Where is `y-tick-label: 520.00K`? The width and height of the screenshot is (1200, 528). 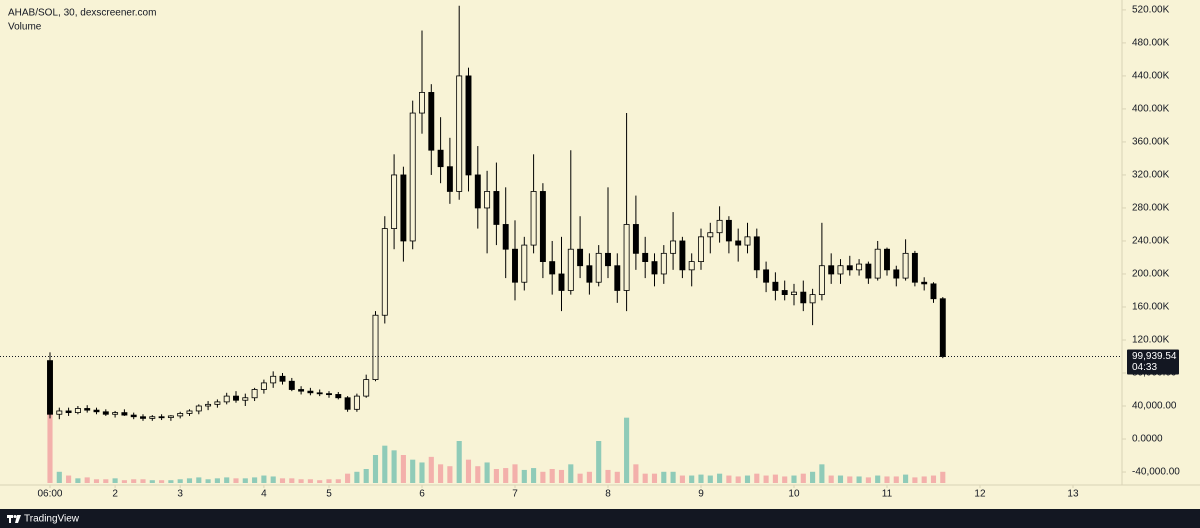
y-tick-label: 520.00K is located at coordinates (1151, 10).